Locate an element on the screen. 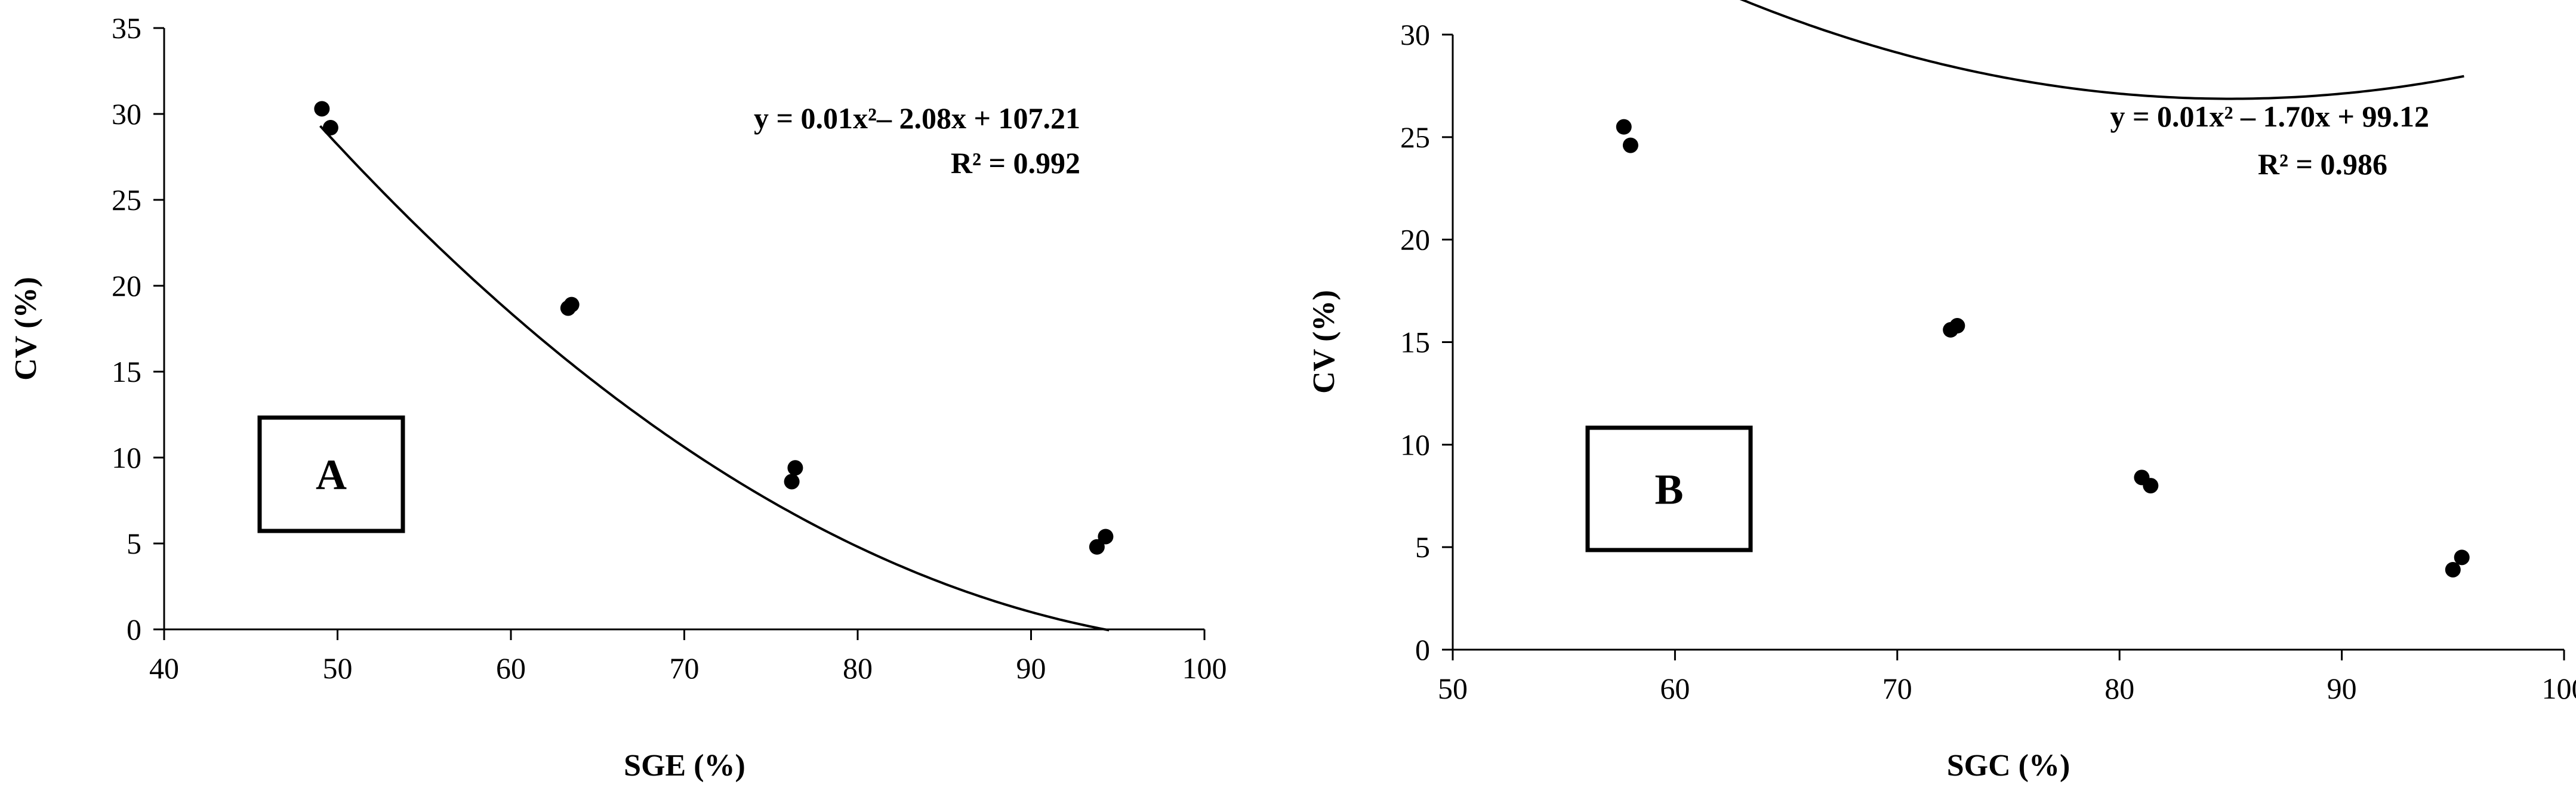 This screenshot has width=2576, height=800. r-squared-label: R² = 0.992 is located at coordinates (1015, 163).